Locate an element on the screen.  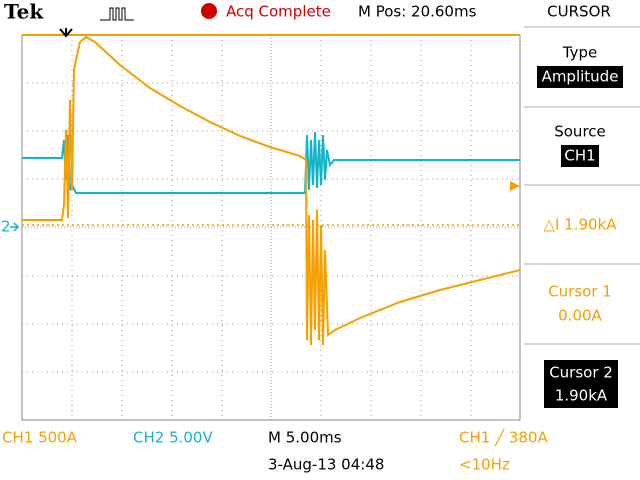
cursor1-value: 0.00A is located at coordinates (580, 316).